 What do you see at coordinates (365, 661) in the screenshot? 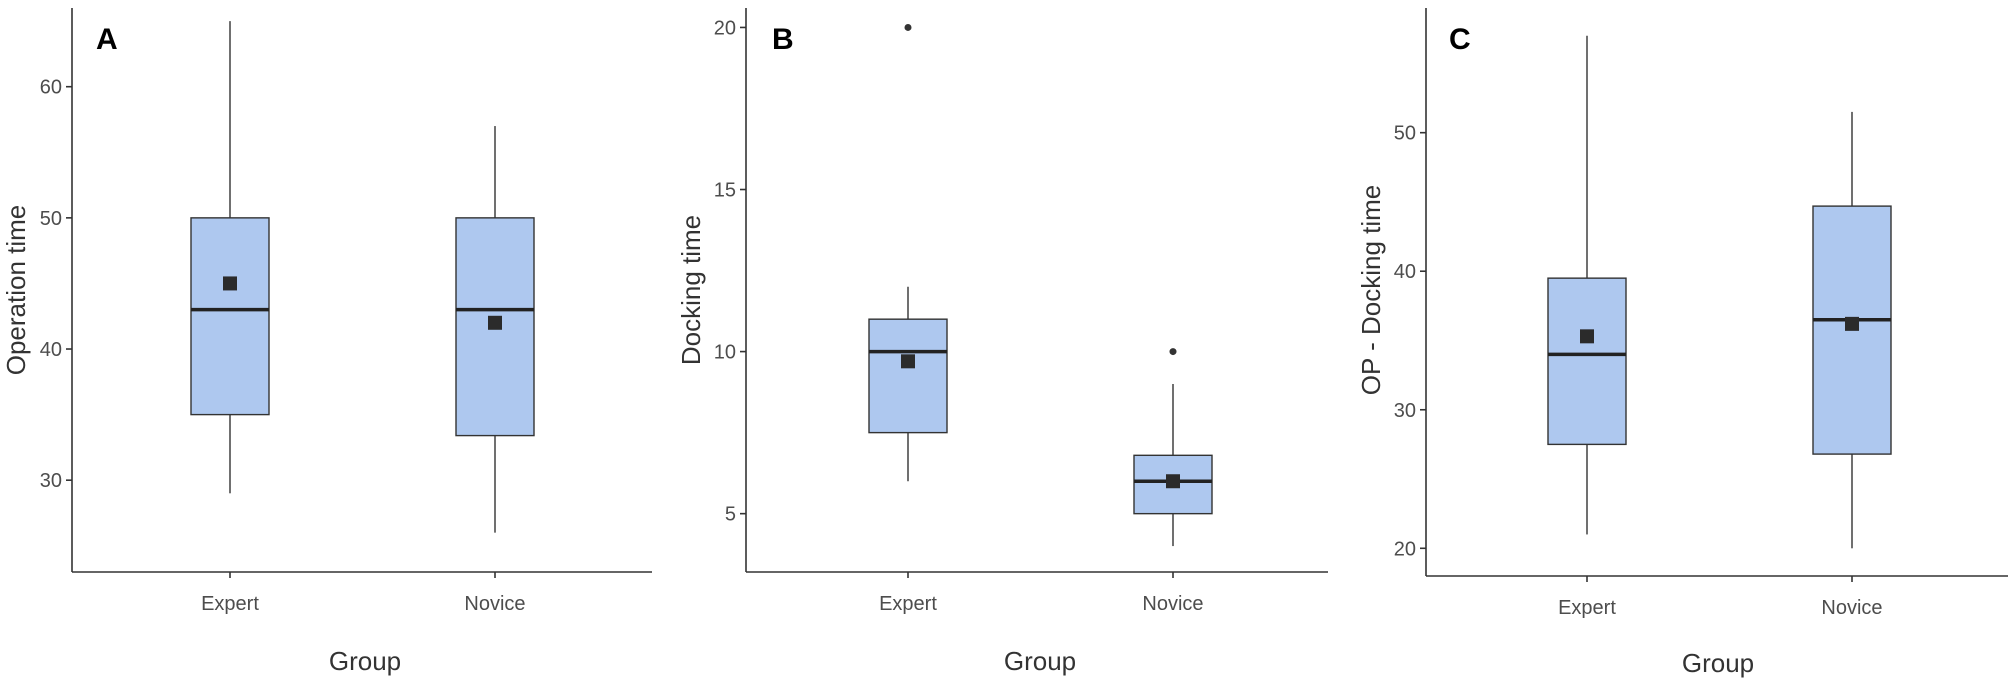
I see `x-axis-title-a: Group` at bounding box center [365, 661].